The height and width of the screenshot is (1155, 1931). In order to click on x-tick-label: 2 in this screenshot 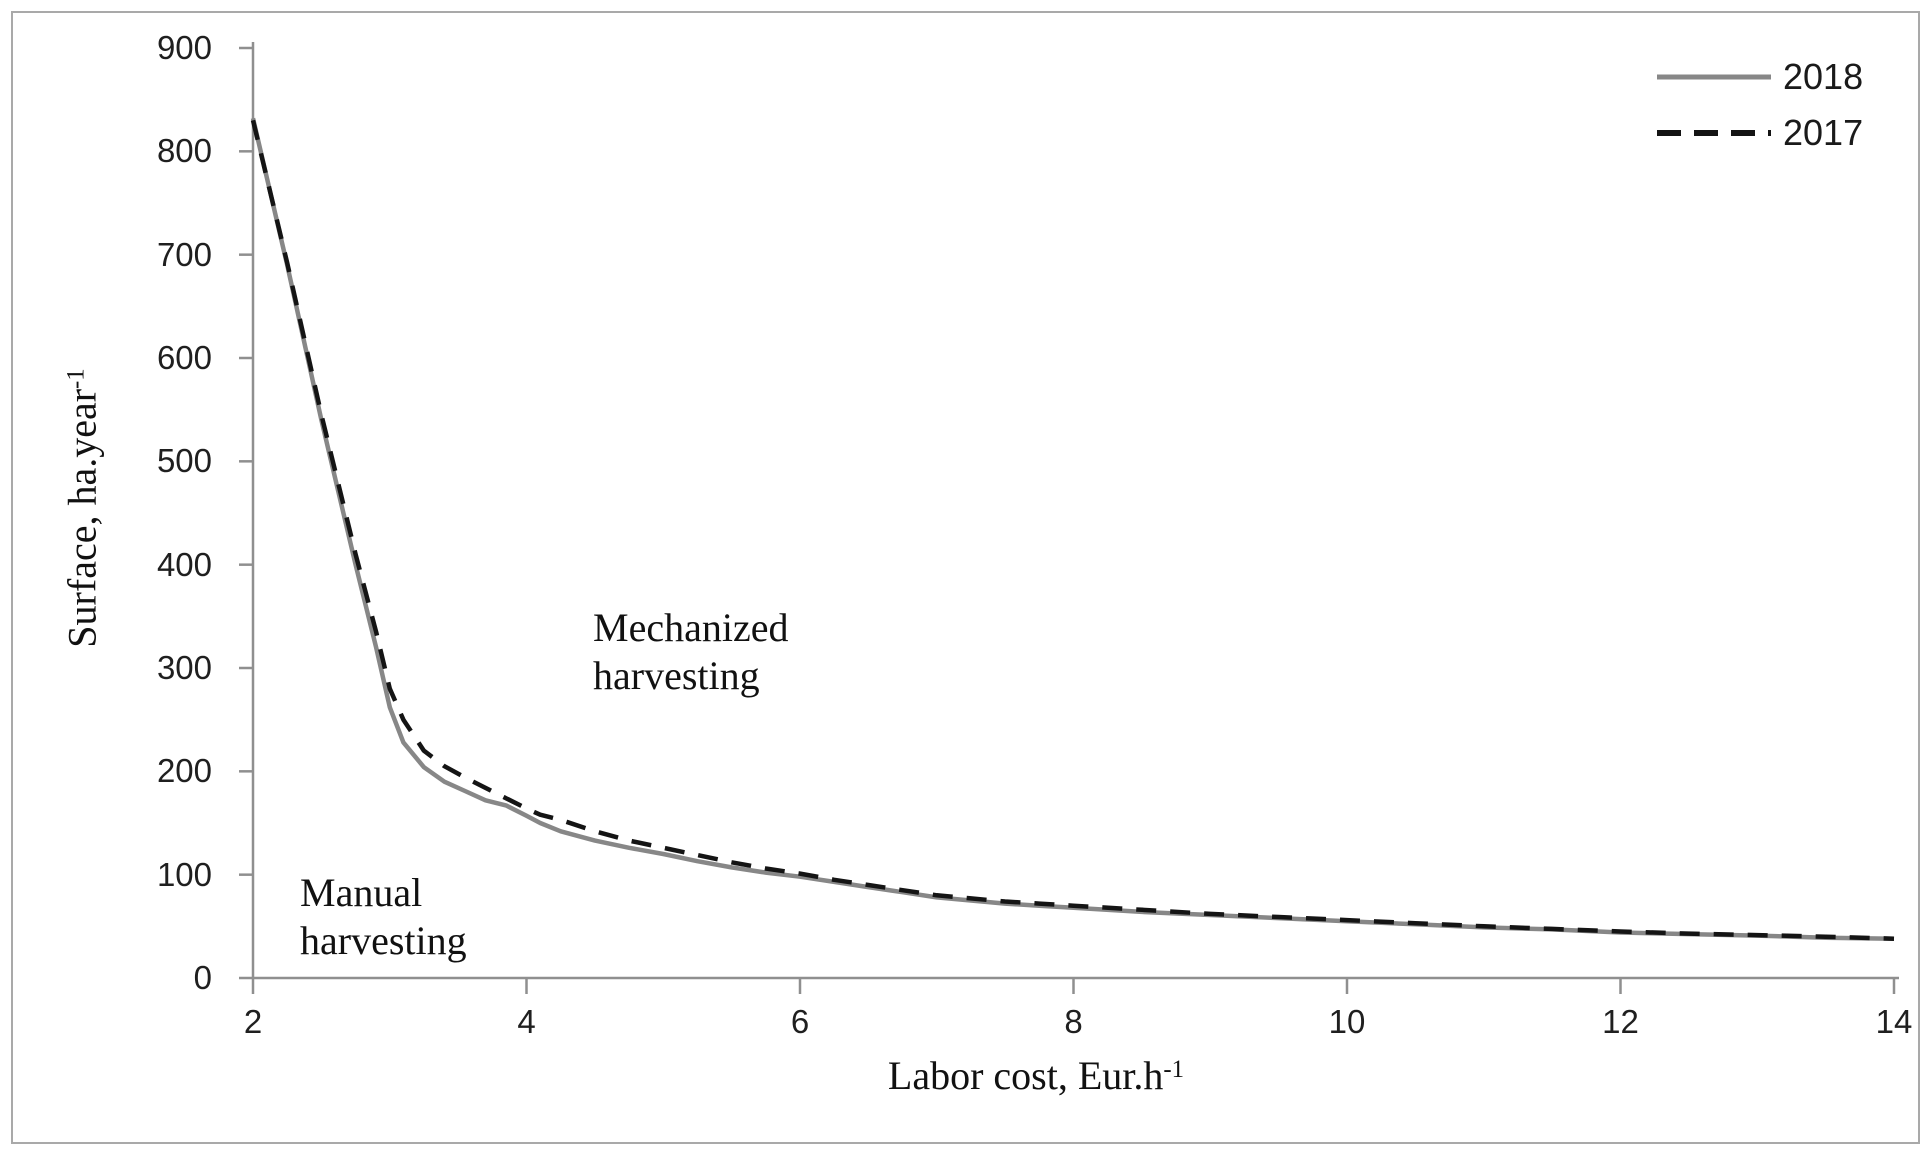, I will do `click(253, 1021)`.